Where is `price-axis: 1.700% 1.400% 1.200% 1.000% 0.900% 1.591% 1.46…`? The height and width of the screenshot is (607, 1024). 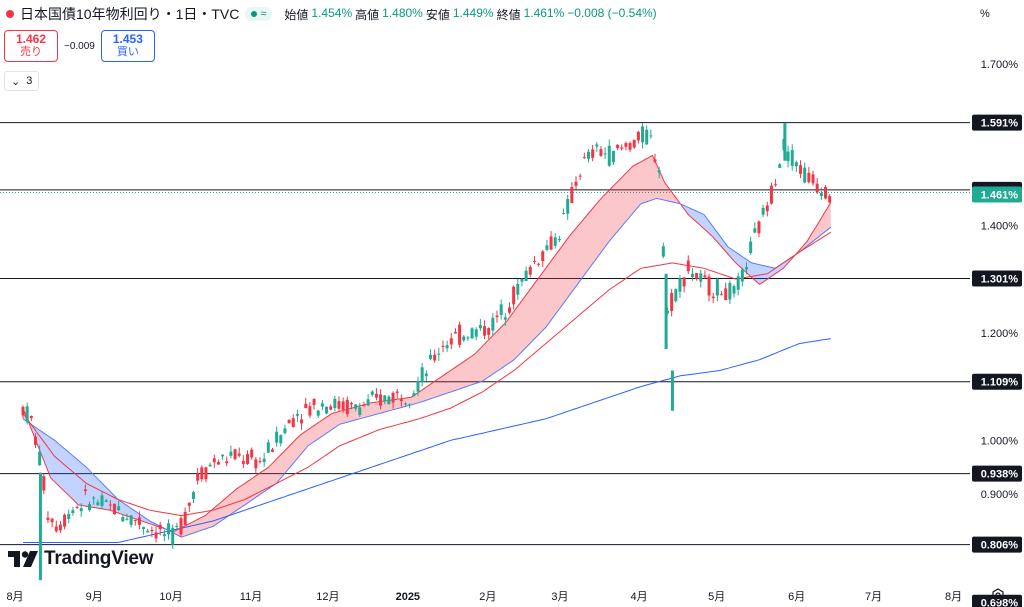 price-axis: 1.700% 1.400% 1.200% 1.000% 0.900% 1.591% 1.46… is located at coordinates (997, 303).